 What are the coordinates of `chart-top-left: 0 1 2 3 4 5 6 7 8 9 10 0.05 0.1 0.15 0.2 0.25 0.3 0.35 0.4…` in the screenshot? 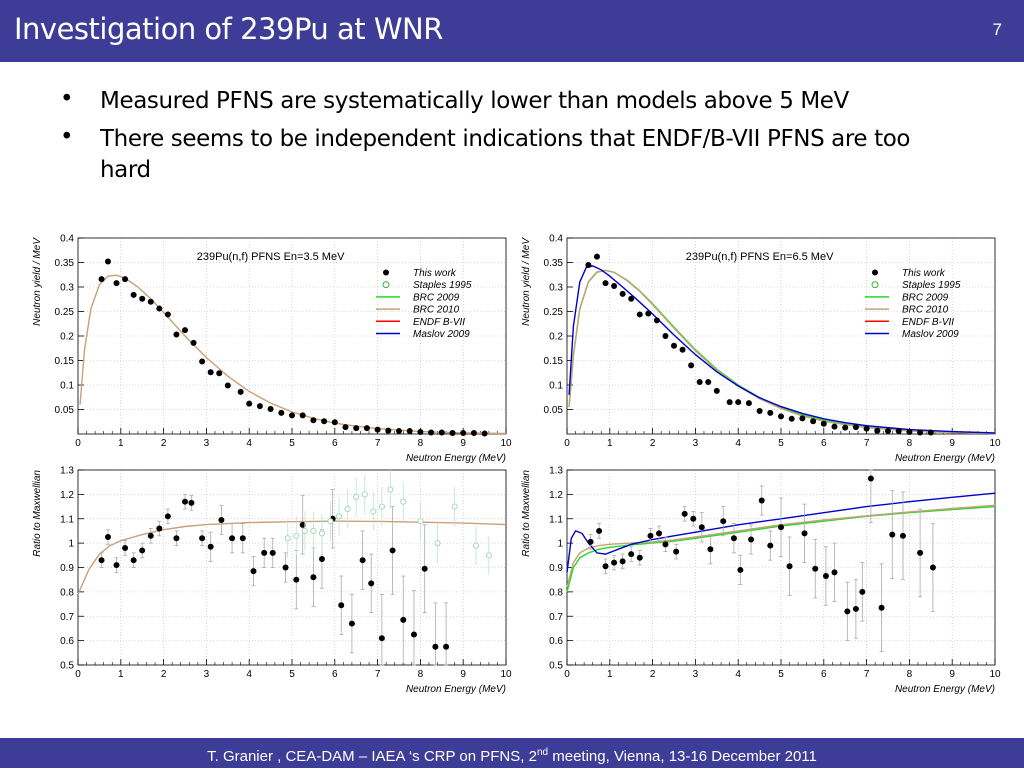 It's located at (272, 349).